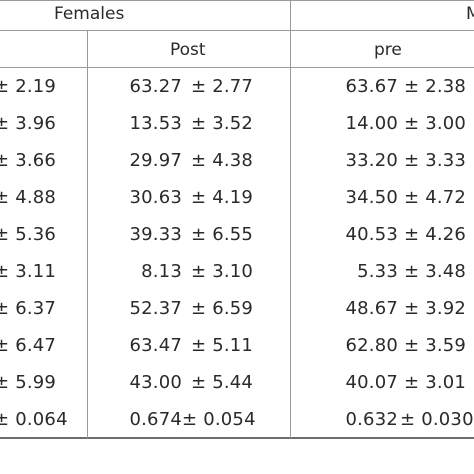  I want to click on table-cell: ± 3.92, so click(435, 308).